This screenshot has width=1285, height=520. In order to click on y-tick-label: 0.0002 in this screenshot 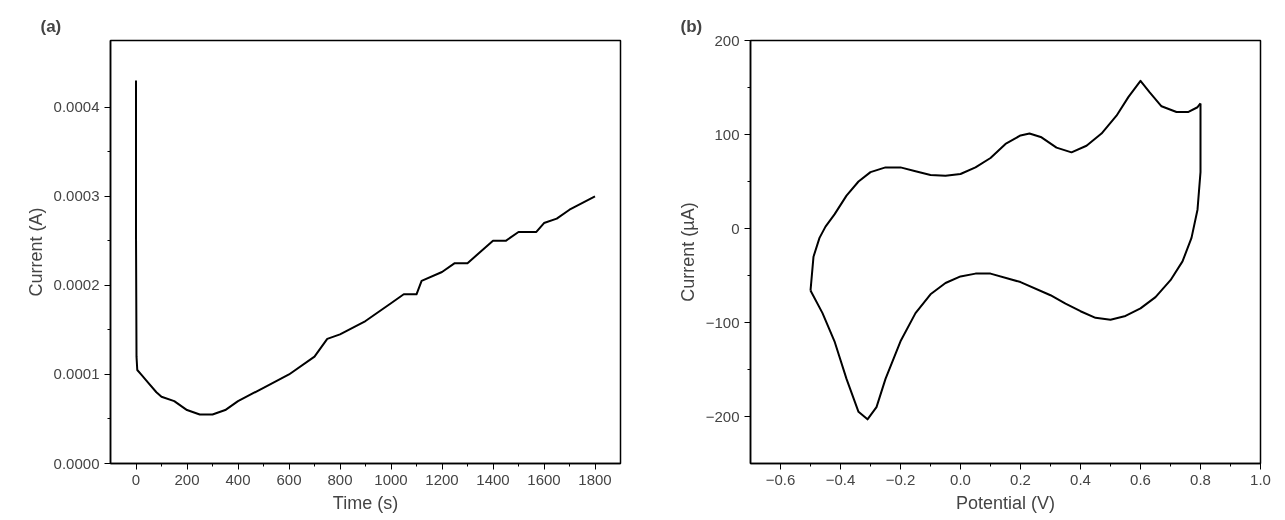, I will do `click(76, 285)`.